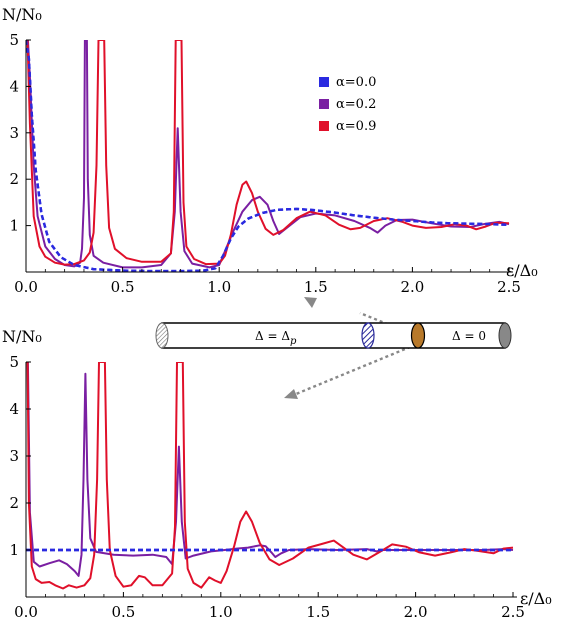 The width and height of the screenshot is (580, 630). Describe the element at coordinates (14, 133) in the screenshot. I see `top-y-tick-label: 3` at that location.